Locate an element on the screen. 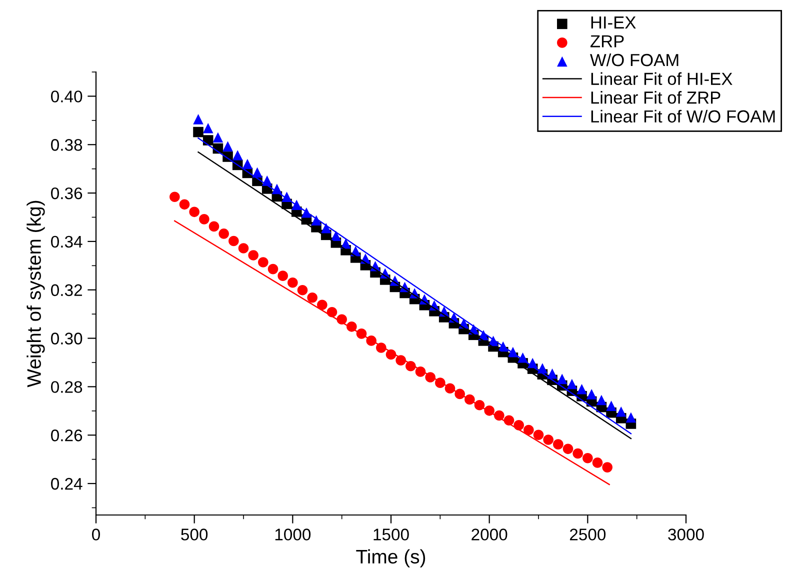  y-tick-label: 0.40 is located at coordinates (66, 96).